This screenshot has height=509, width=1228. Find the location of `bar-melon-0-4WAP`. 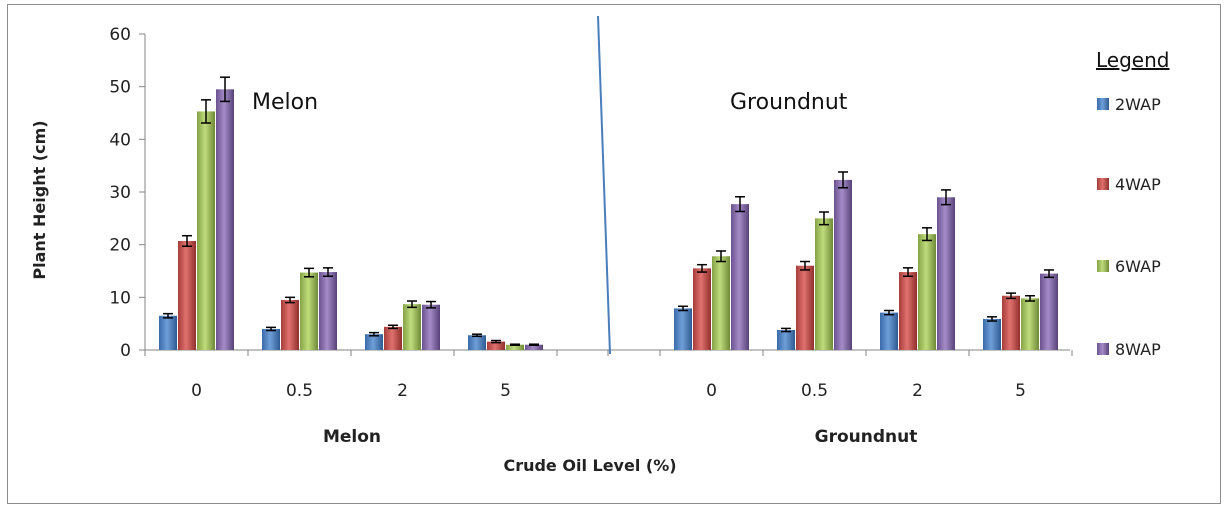

bar-melon-0-4WAP is located at coordinates (187, 295).